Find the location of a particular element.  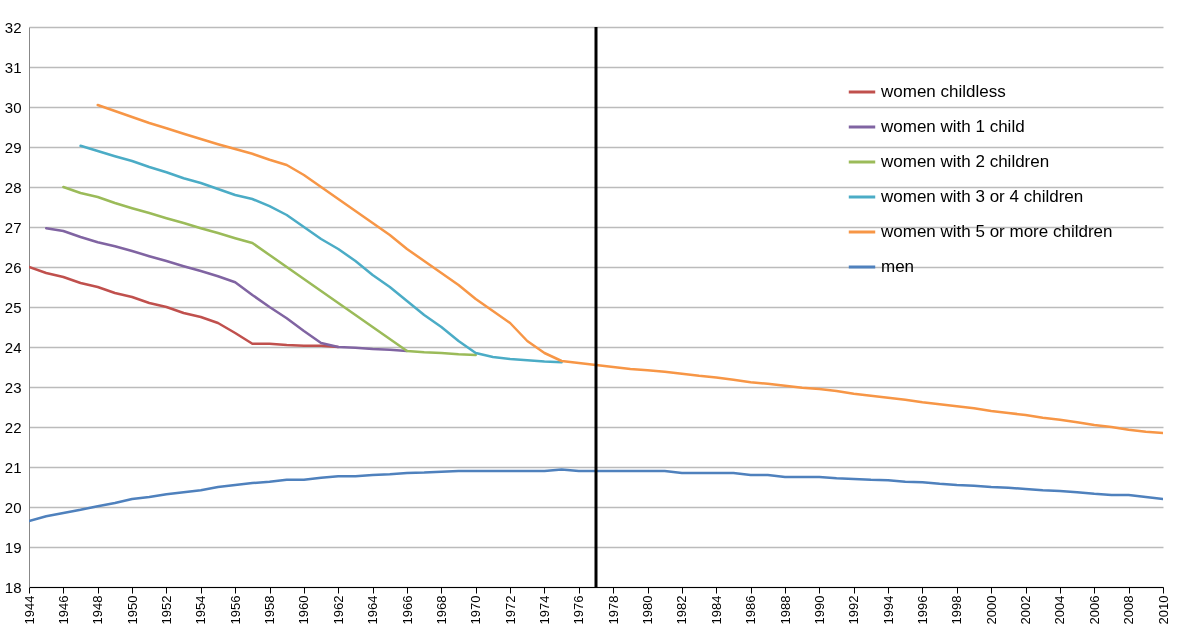

x-tick-label: 1998 is located at coordinates (957, 610).